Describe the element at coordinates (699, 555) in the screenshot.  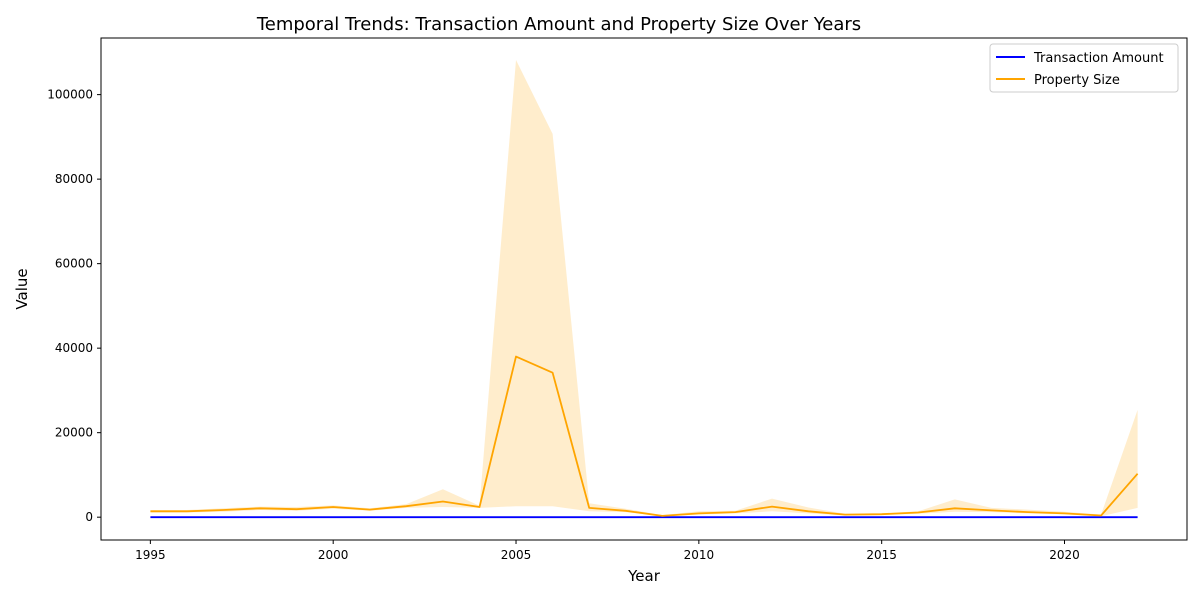
I see `x-tick-label: 2010` at that location.